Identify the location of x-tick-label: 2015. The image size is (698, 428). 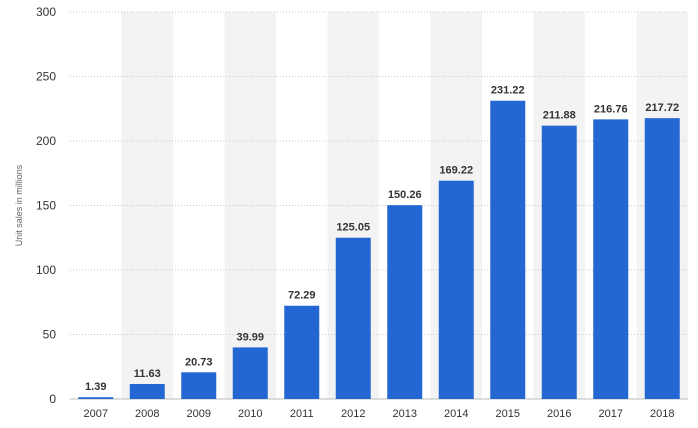
(508, 414).